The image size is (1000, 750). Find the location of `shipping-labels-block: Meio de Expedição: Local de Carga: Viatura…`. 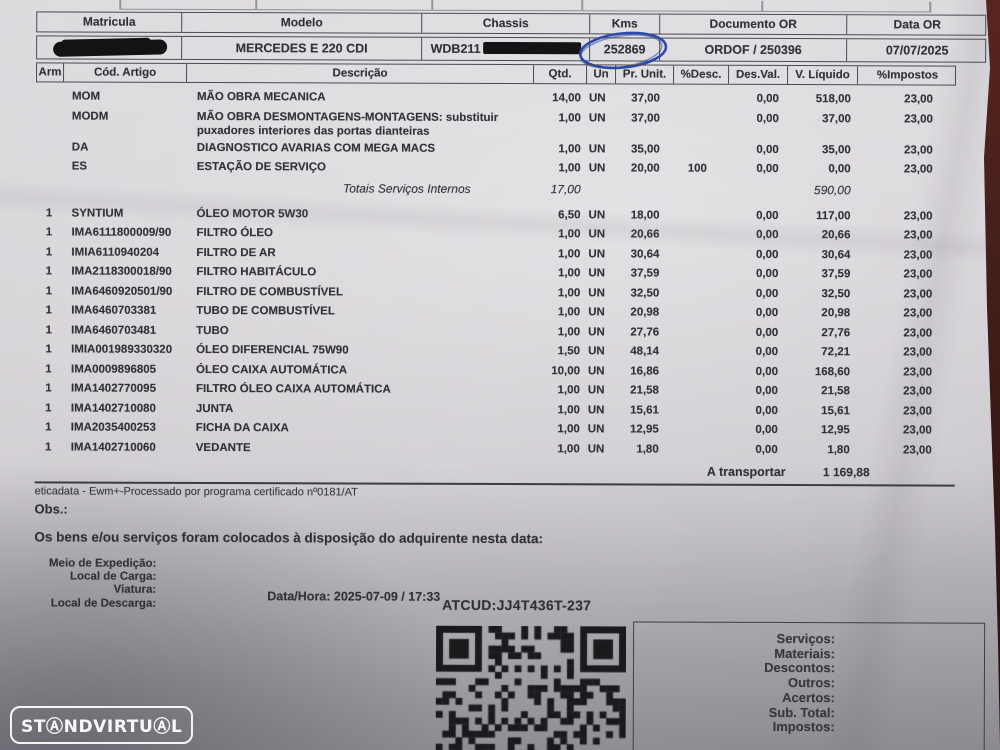

shipping-labels-block: Meio de Expedição: Local de Carga: Viatura… is located at coordinates (95, 583).